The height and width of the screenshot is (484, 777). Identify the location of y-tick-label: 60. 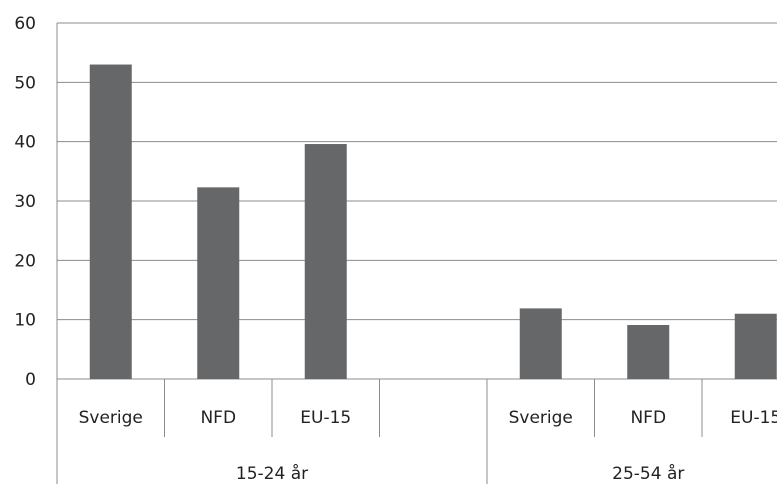
(25, 24).